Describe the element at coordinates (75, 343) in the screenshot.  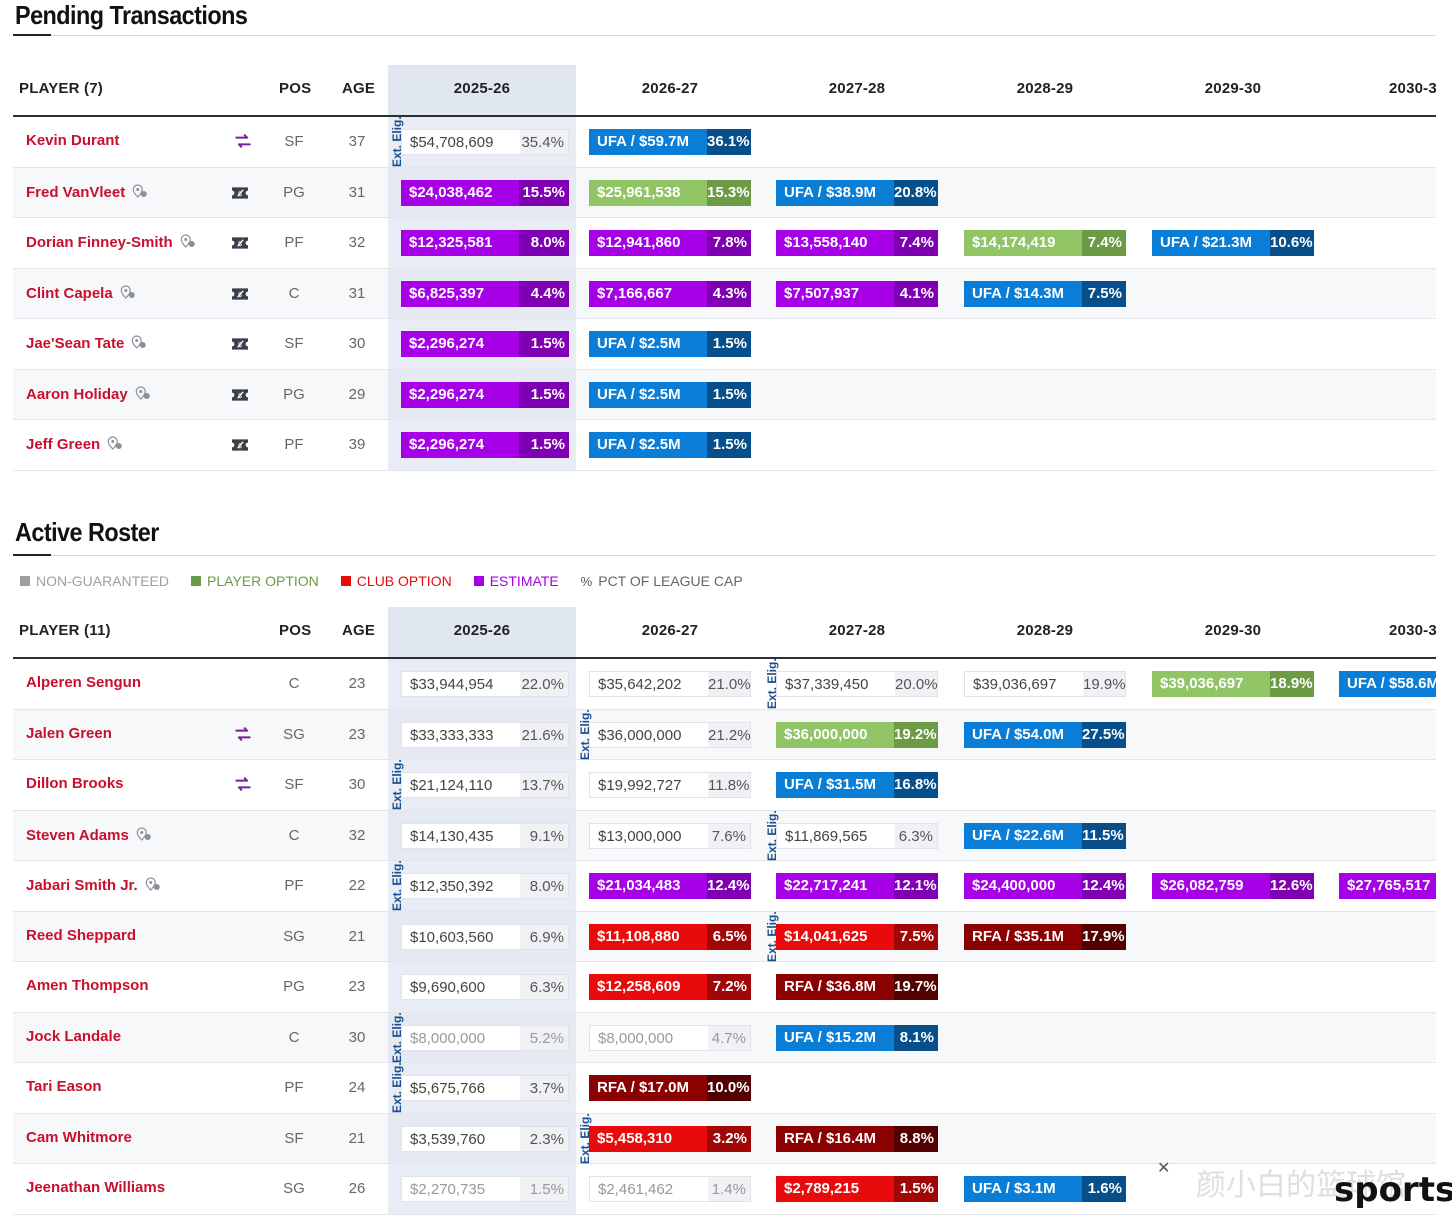
I see `player-name-text: Jae'Sean Tate` at that location.